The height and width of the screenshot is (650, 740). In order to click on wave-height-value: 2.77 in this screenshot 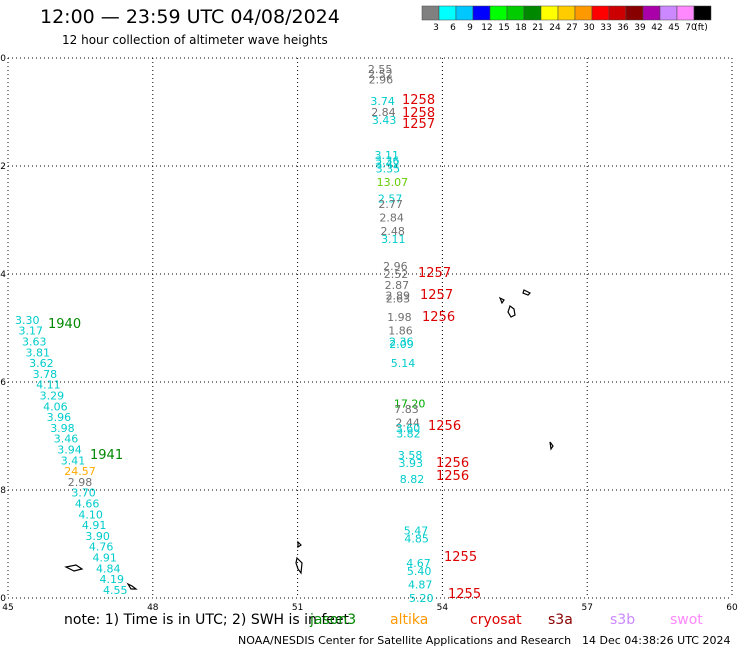, I will do `click(390, 204)`.